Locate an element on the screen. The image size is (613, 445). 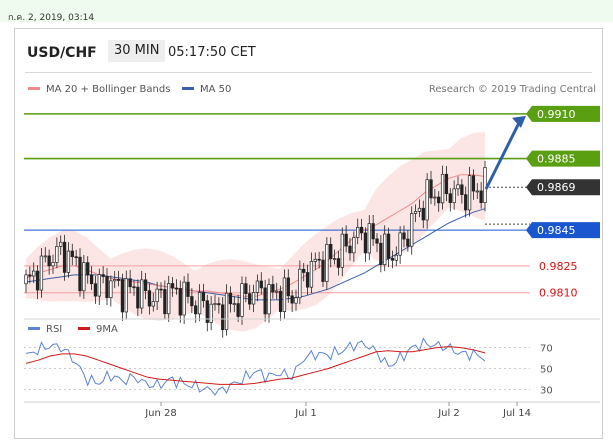
rsi-9ma-line is located at coordinates (255, 365).